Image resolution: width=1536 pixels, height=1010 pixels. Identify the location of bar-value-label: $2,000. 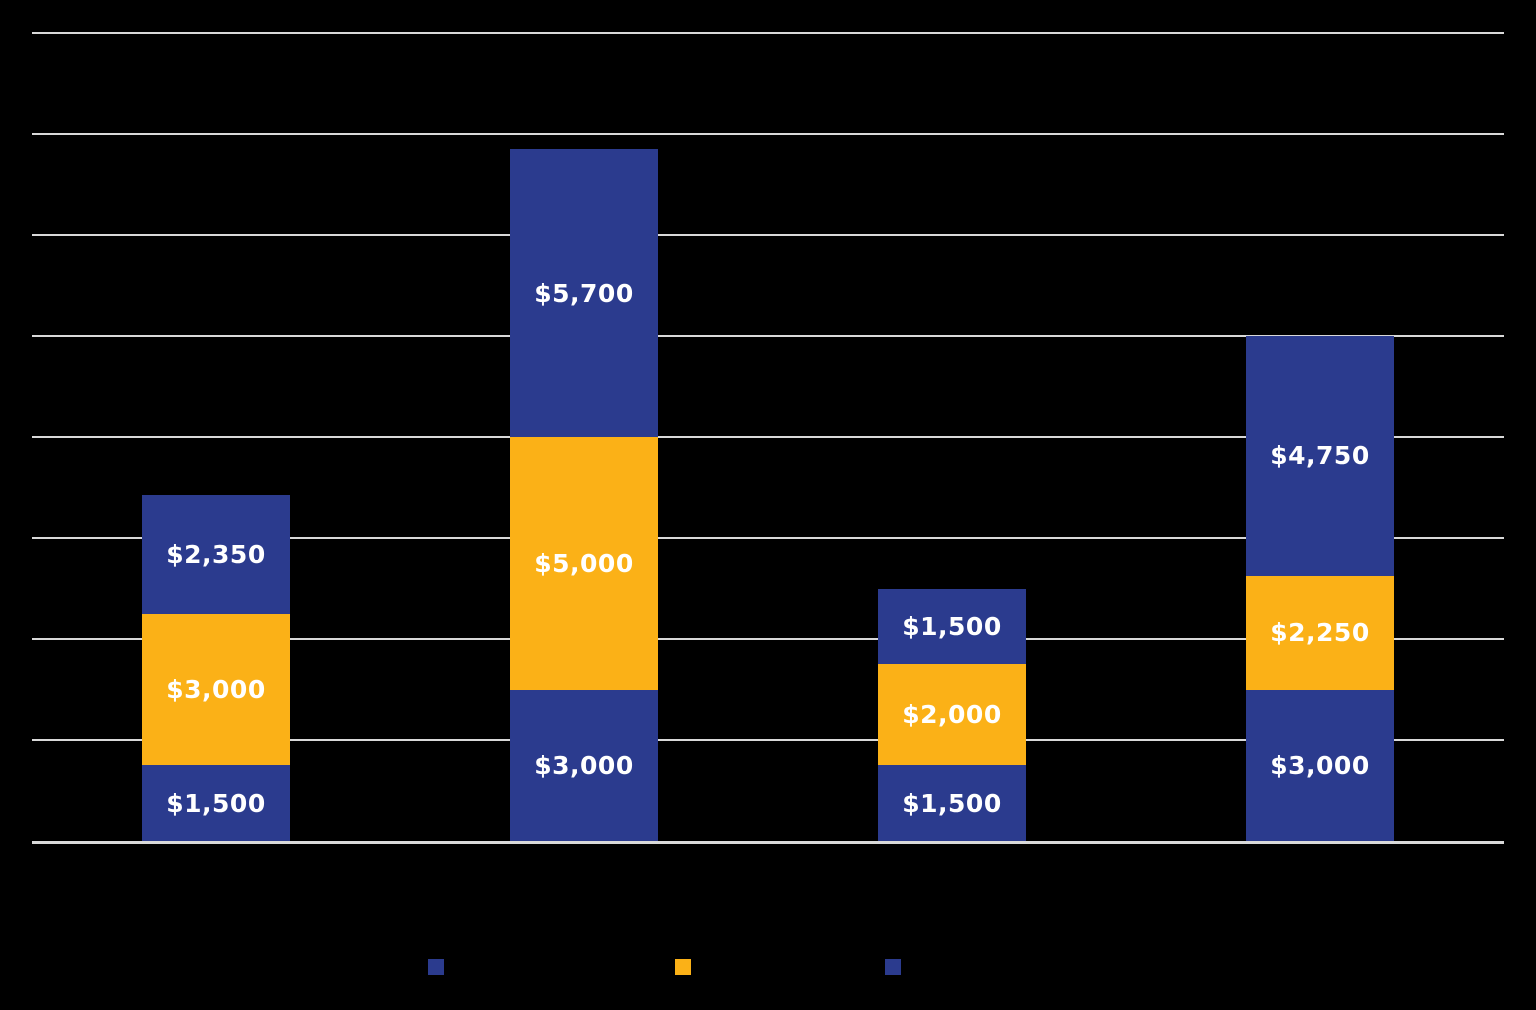
(952, 715).